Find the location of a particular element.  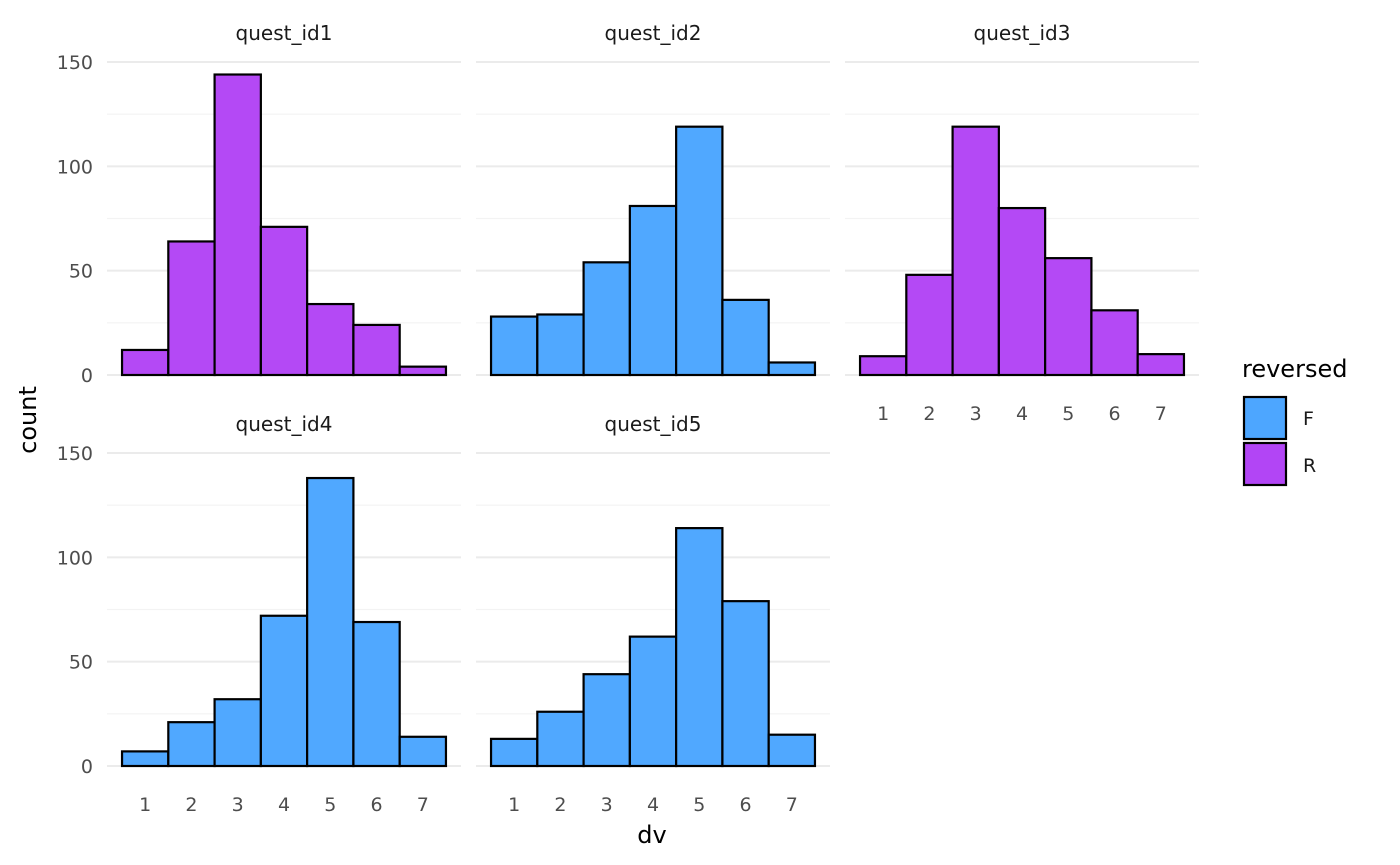

legend-key-f is located at coordinates (1265, 418).